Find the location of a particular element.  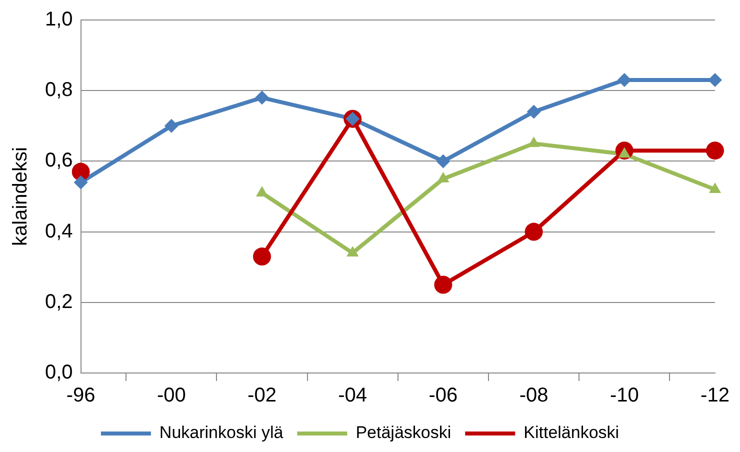

x-tick-label: -96 is located at coordinates (81, 395).